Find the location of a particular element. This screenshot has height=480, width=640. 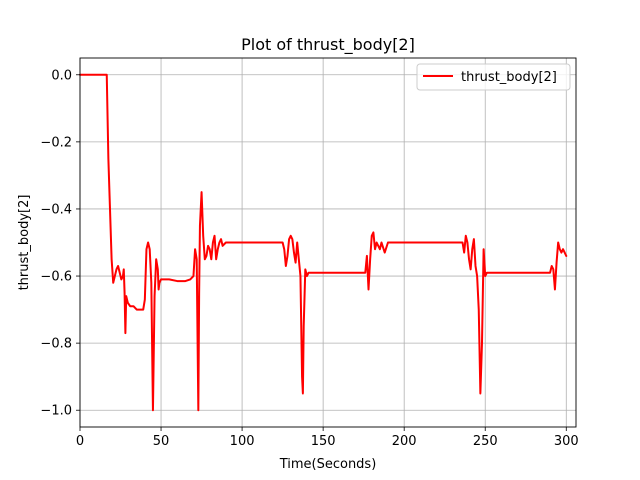

x-axis: 0 50 100 150 200 250 300 is located at coordinates (327, 438).